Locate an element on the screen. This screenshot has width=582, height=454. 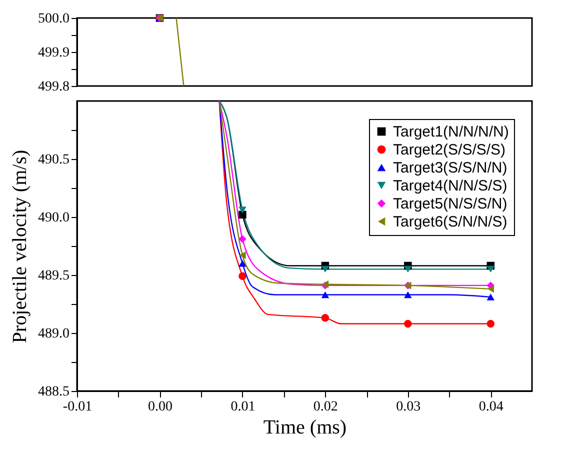
y-tick-label: 490.5 is located at coordinates (54, 160).